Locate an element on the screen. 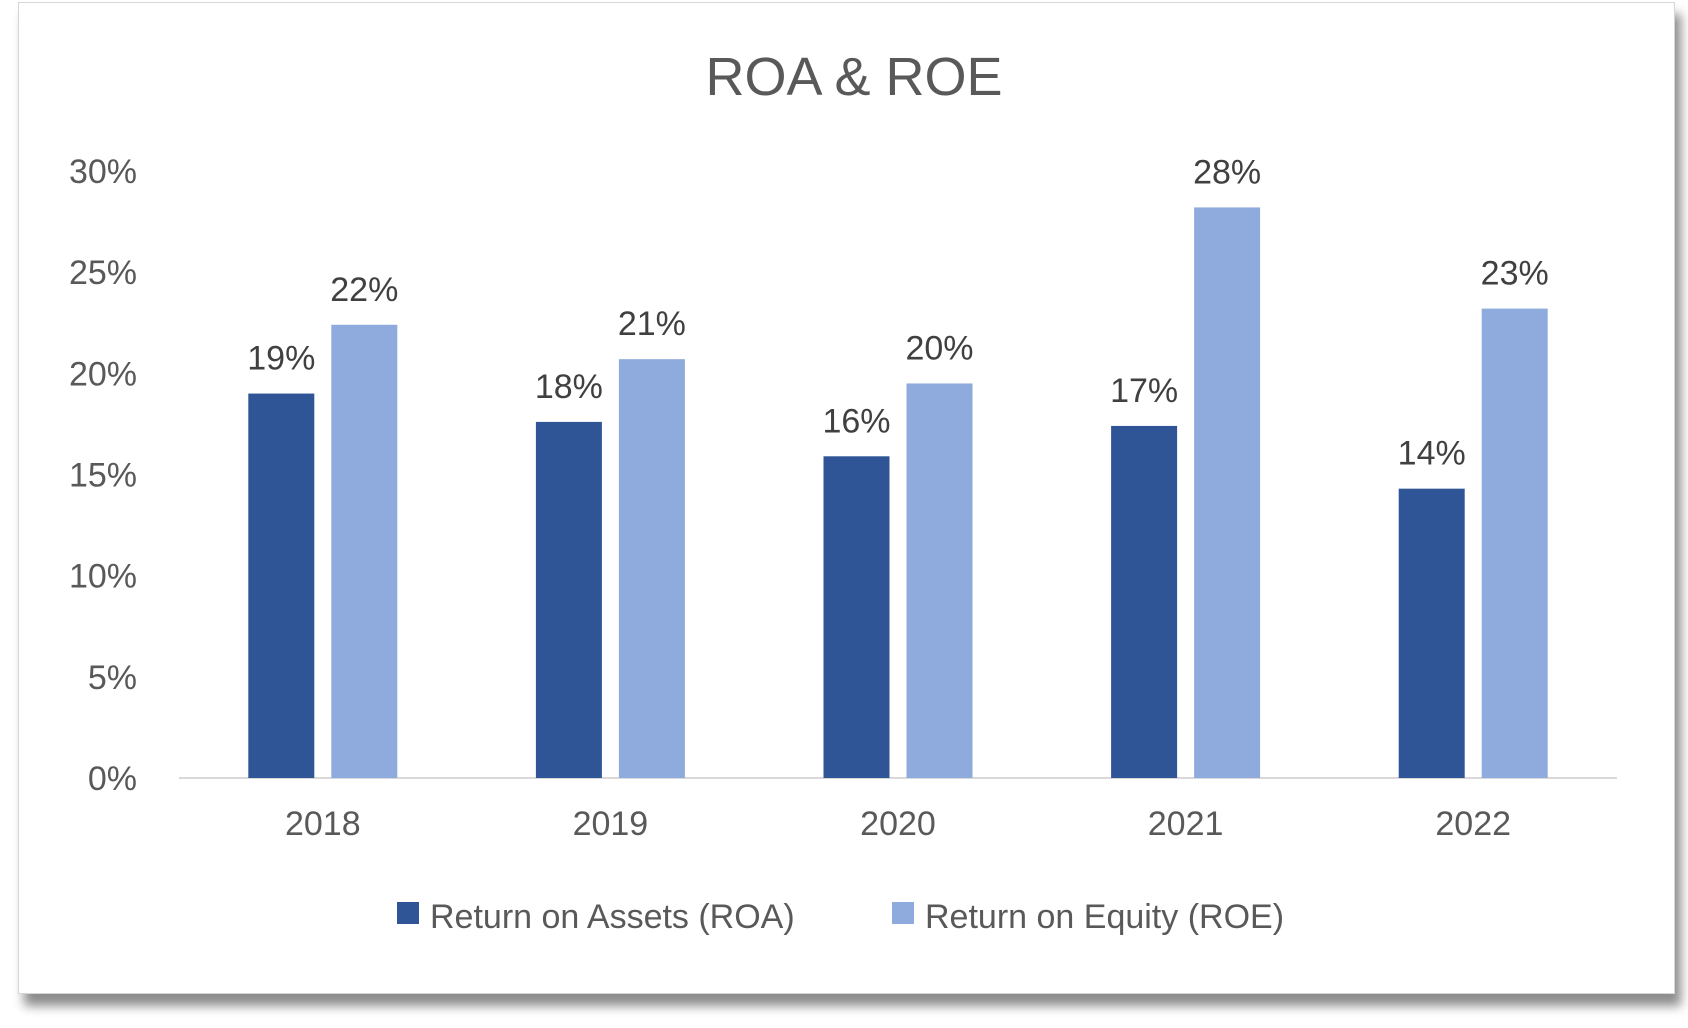  bar-roe-2019 is located at coordinates (651, 568).